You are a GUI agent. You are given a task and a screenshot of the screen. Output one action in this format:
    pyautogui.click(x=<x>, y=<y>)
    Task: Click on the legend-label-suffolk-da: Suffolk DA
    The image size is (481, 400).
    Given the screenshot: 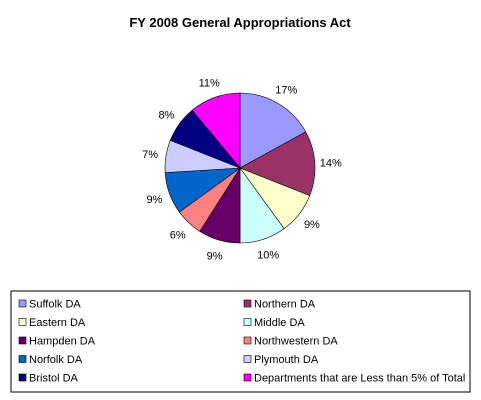 What is the action you would take?
    pyautogui.click(x=55, y=305)
    